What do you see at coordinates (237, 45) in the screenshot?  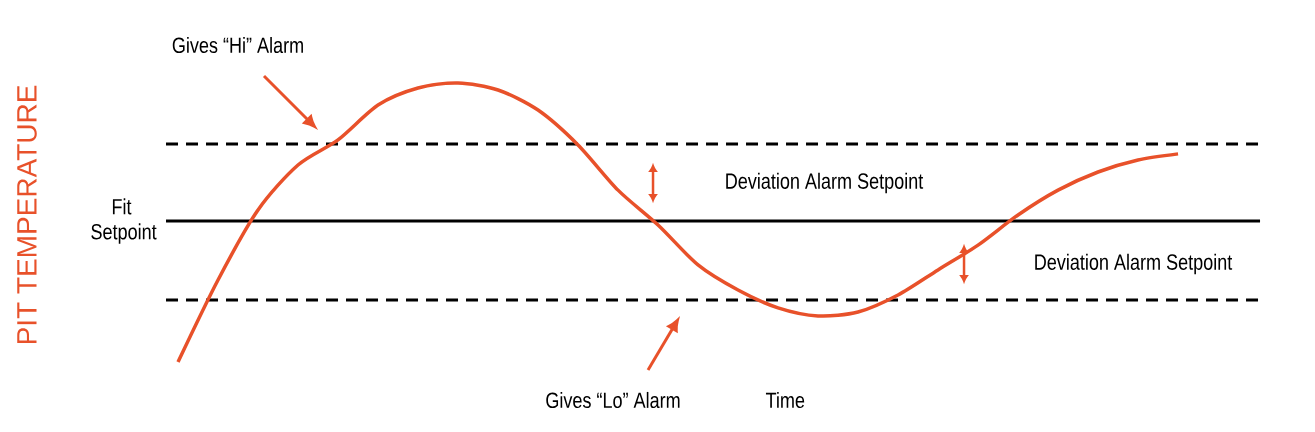 I see `text: Gives “Hi” Alarm` at bounding box center [237, 45].